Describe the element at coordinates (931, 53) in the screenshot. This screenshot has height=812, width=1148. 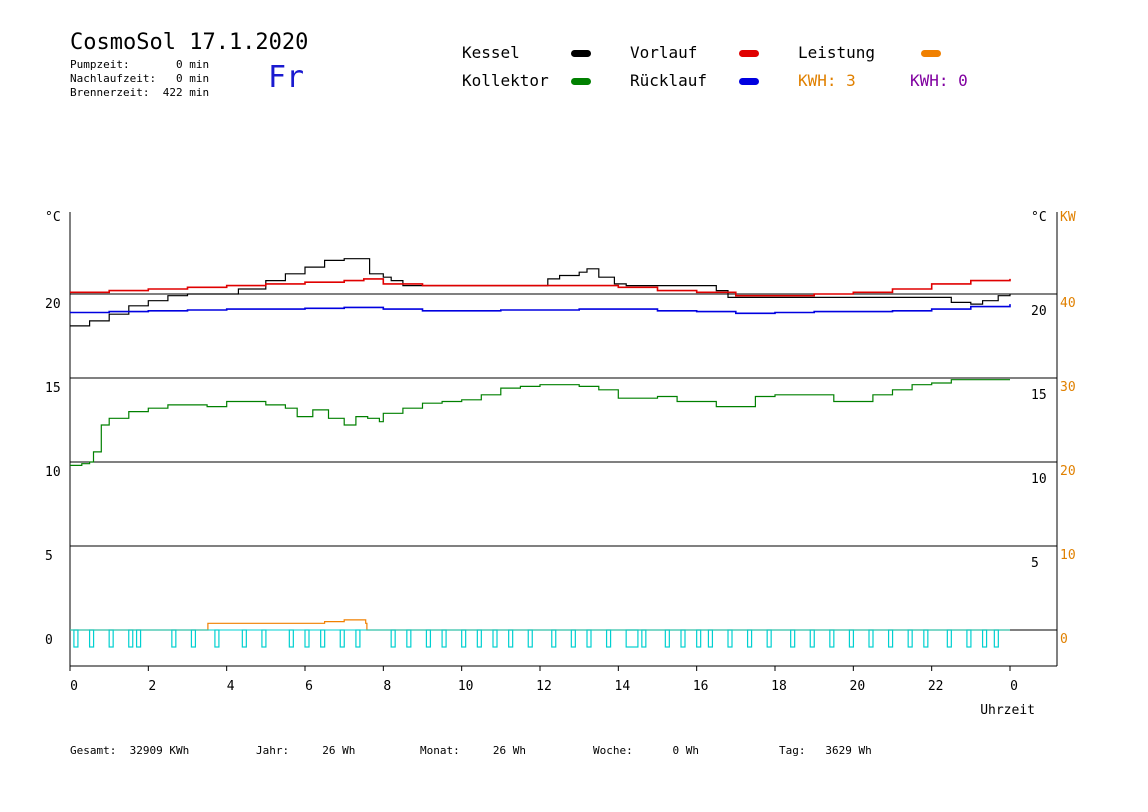
I see `legend-leistung-swatch` at that location.